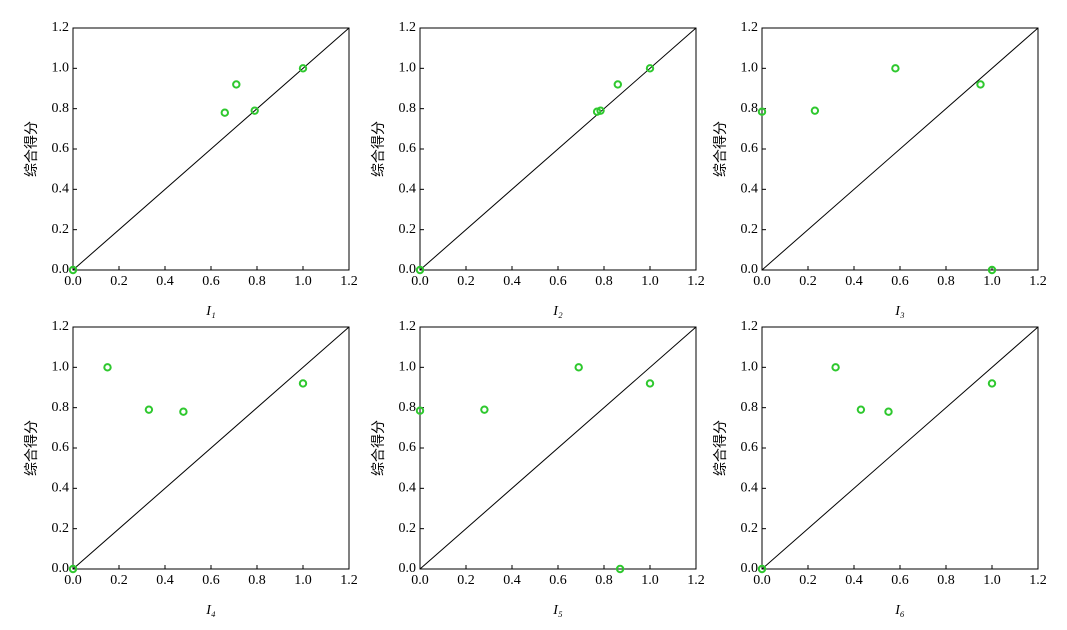 The width and height of the screenshot is (1067, 630). What do you see at coordinates (210, 610) in the screenshot?
I see `x-axis-label: I₄` at bounding box center [210, 610].